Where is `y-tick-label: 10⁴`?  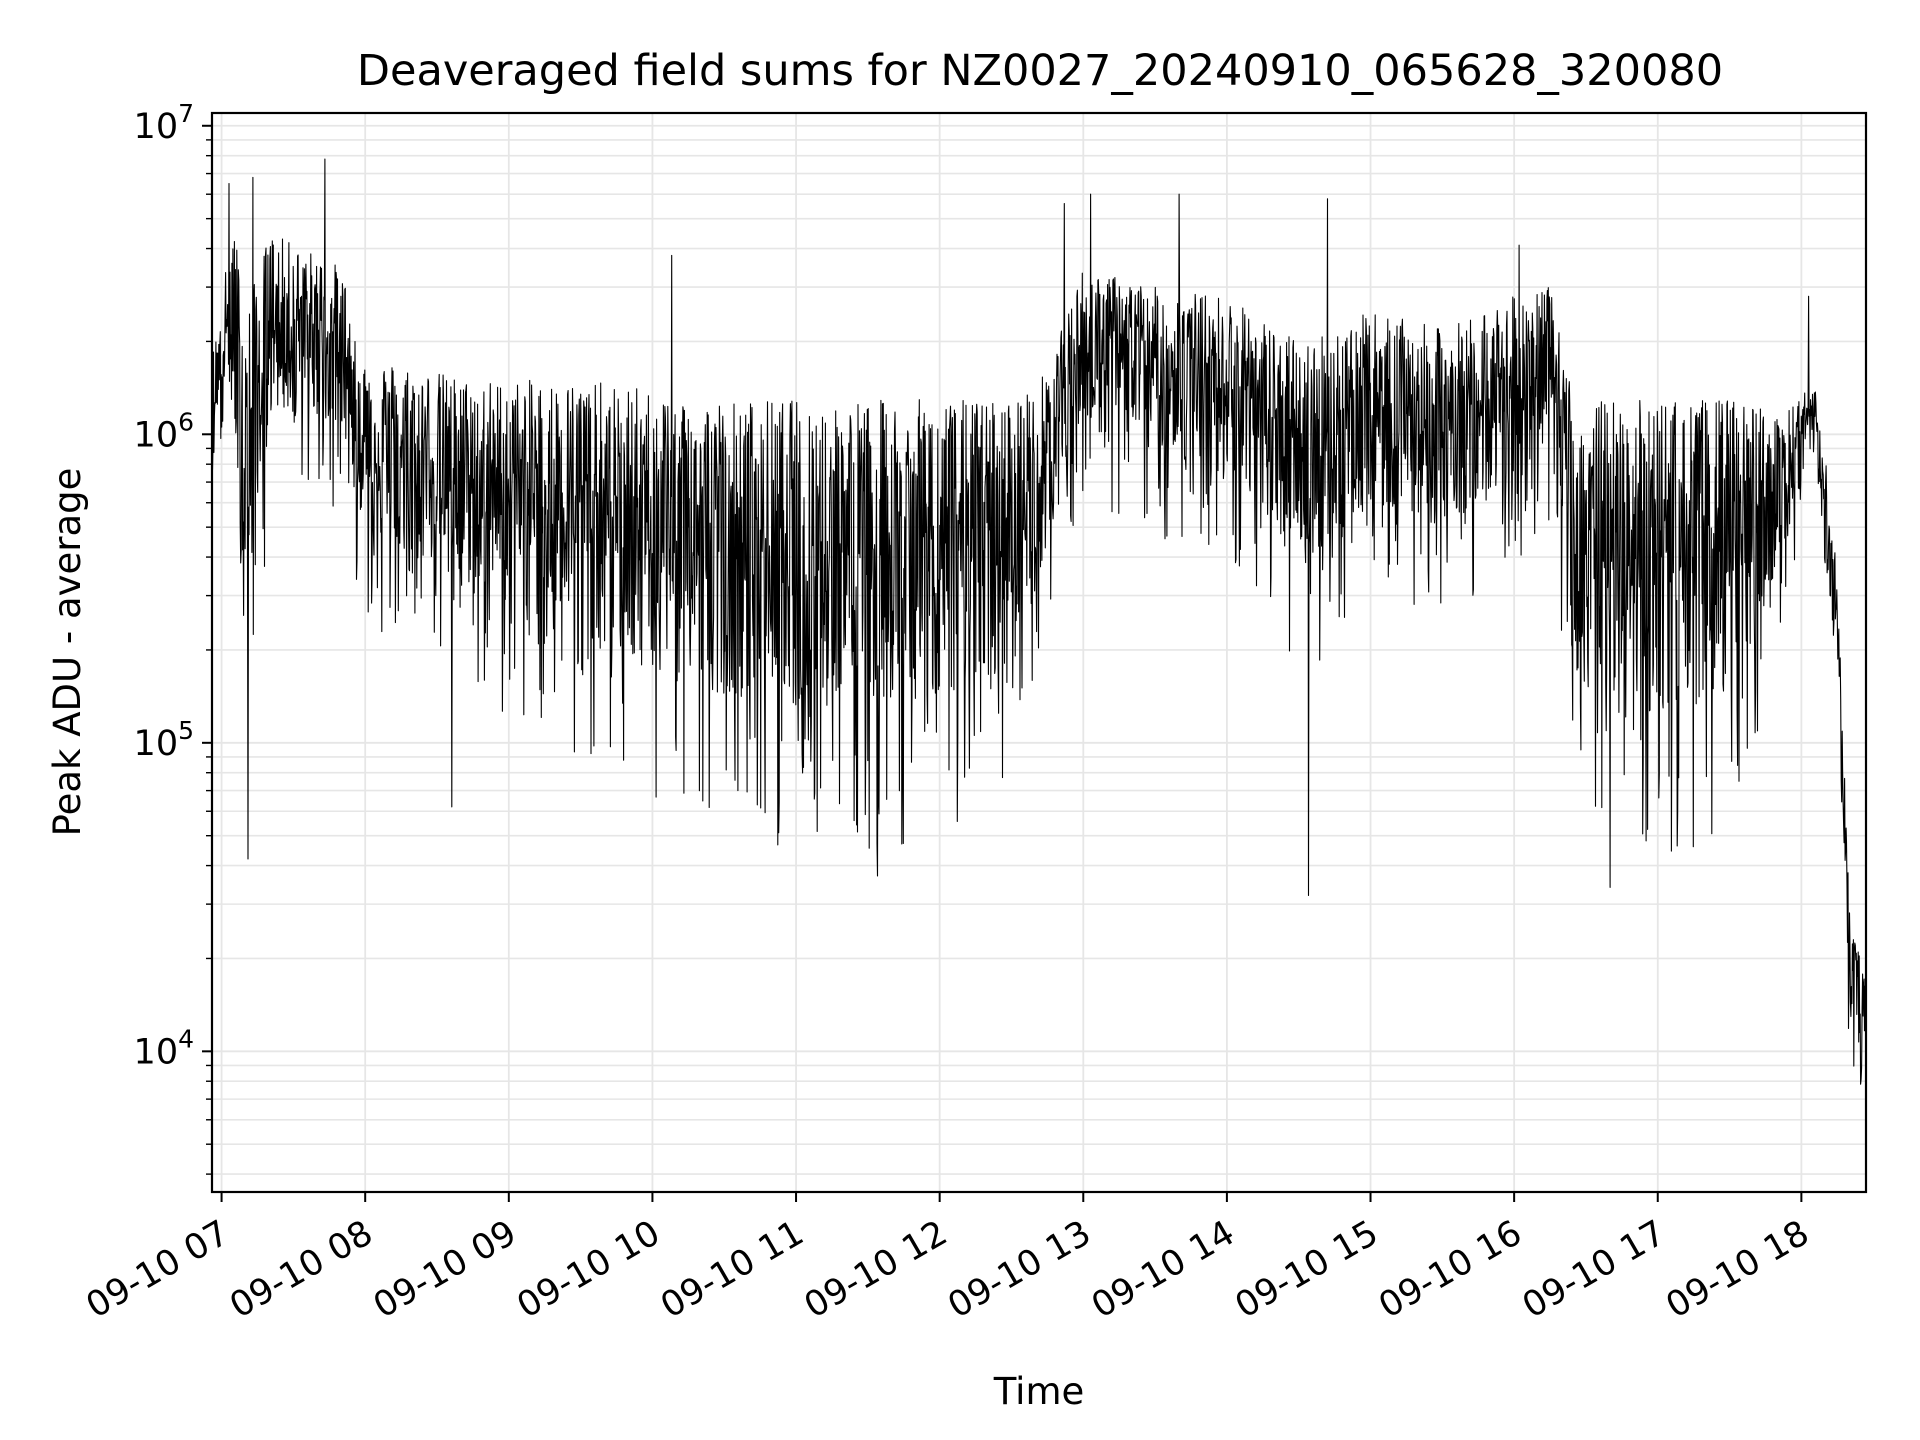 y-tick-label: 10⁴ is located at coordinates (164, 1048).